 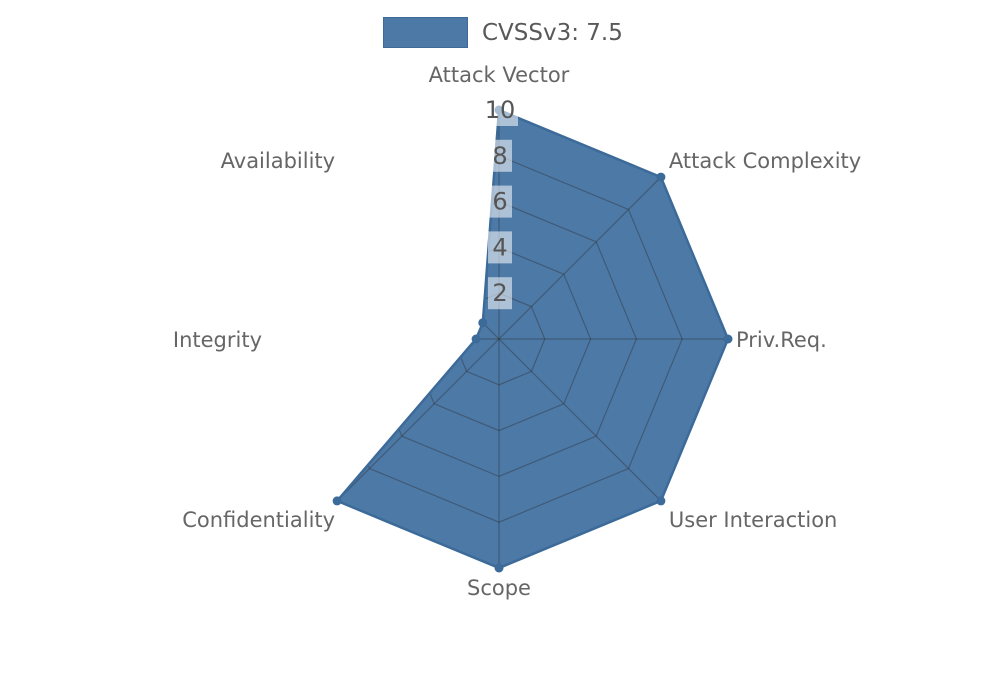 What do you see at coordinates (217, 340) in the screenshot?
I see `axis-label-integrity: Integrity` at bounding box center [217, 340].